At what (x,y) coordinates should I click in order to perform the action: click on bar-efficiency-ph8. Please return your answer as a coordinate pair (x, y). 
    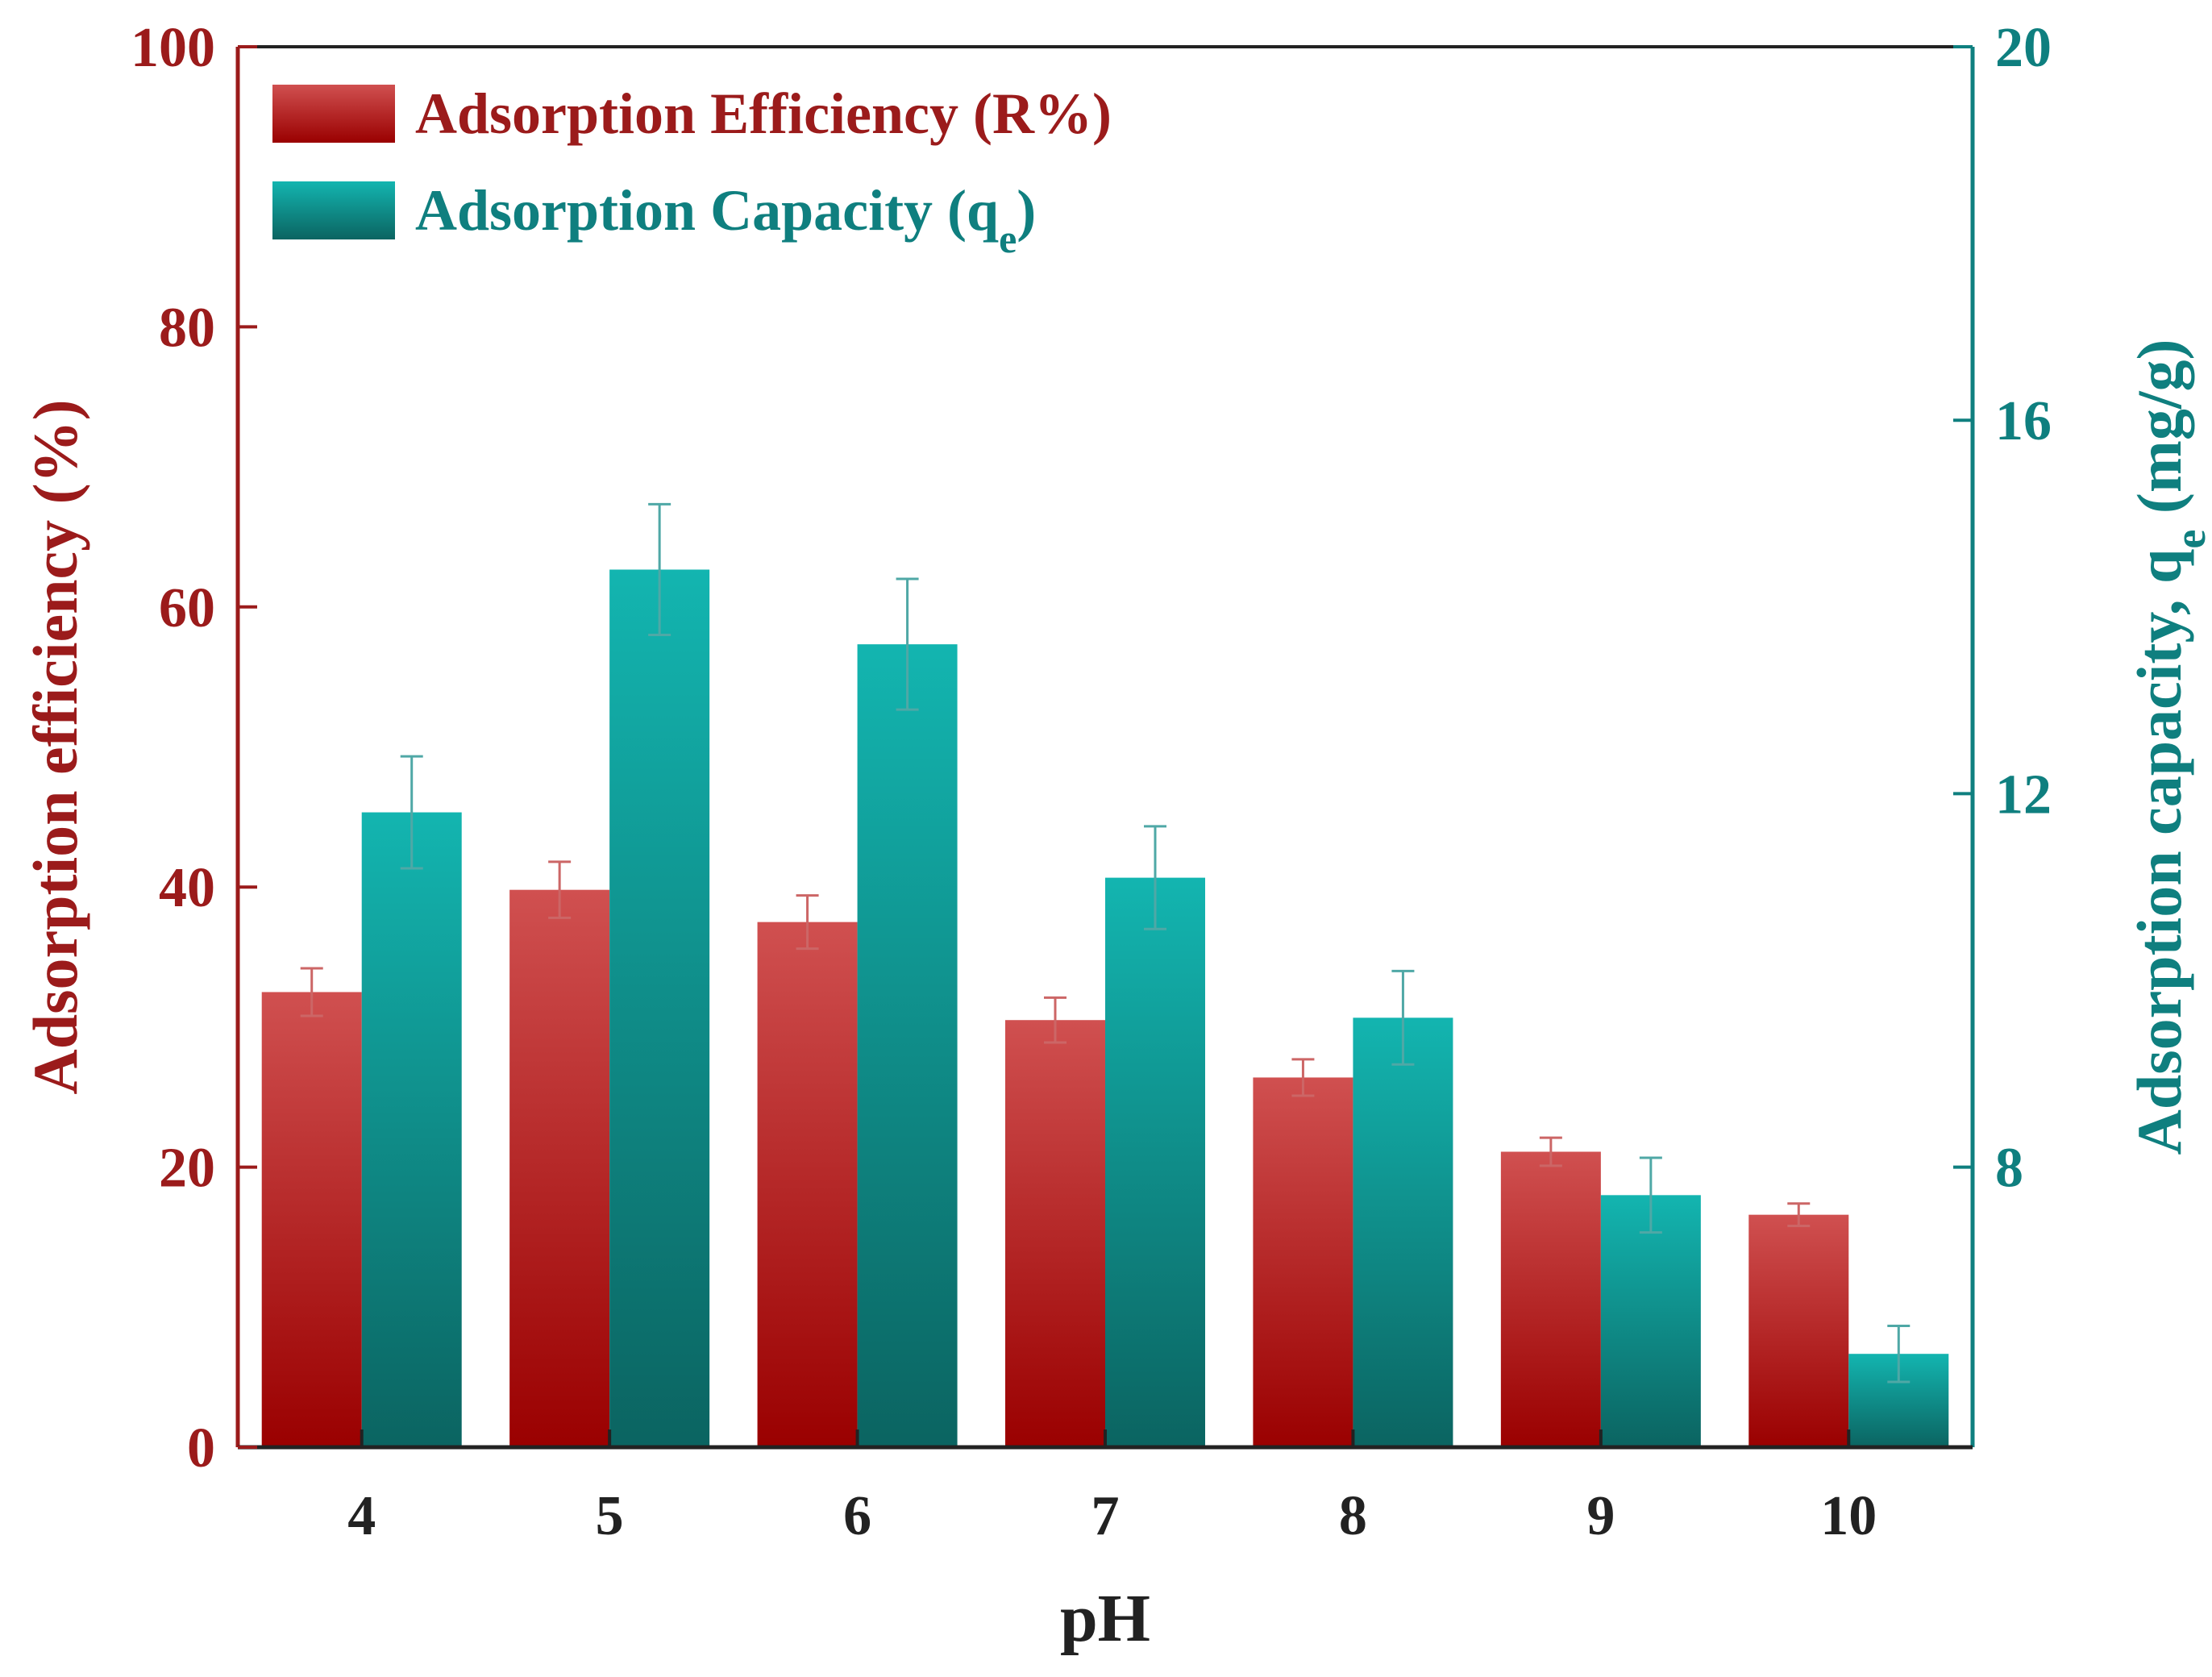
    Looking at the image, I should click on (1303, 1262).